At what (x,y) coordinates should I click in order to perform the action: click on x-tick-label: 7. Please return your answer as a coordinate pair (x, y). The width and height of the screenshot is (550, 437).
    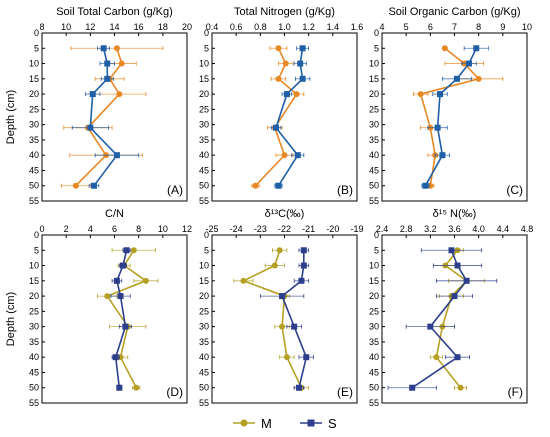
    Looking at the image, I should click on (454, 27).